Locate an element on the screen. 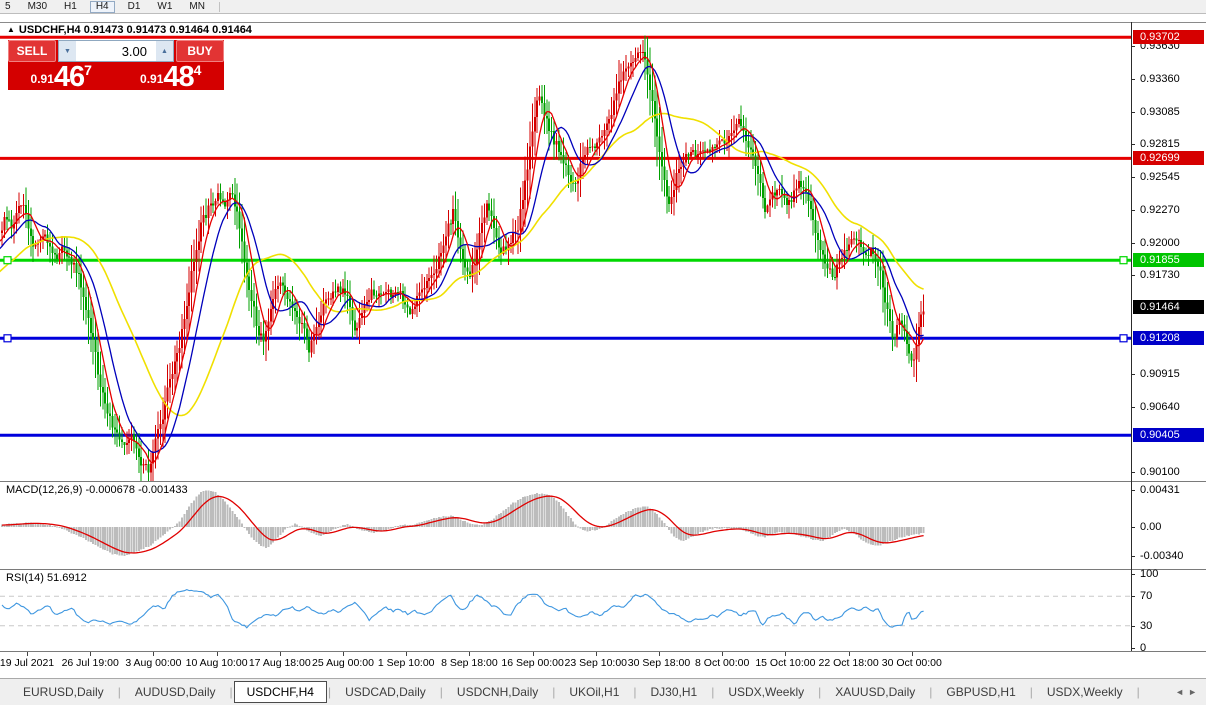 Image resolution: width=1206 pixels, height=705 pixels. price-badge: 0.90405 is located at coordinates (1168, 435).